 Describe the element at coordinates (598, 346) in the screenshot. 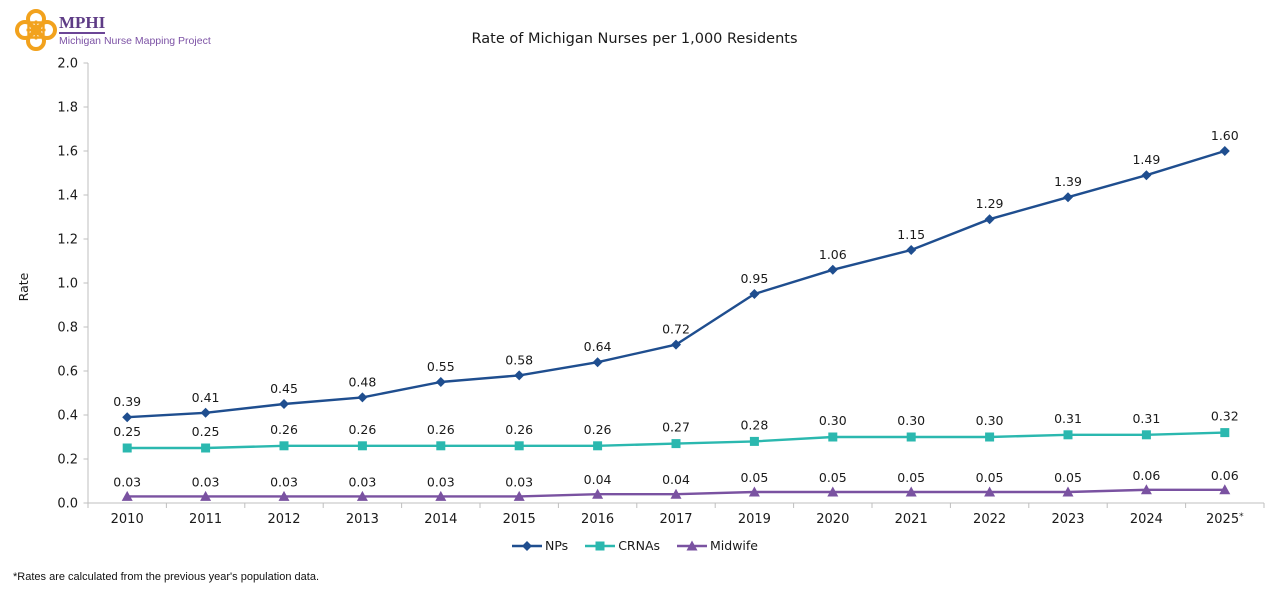

I see `data-point-label: 0.64` at that location.